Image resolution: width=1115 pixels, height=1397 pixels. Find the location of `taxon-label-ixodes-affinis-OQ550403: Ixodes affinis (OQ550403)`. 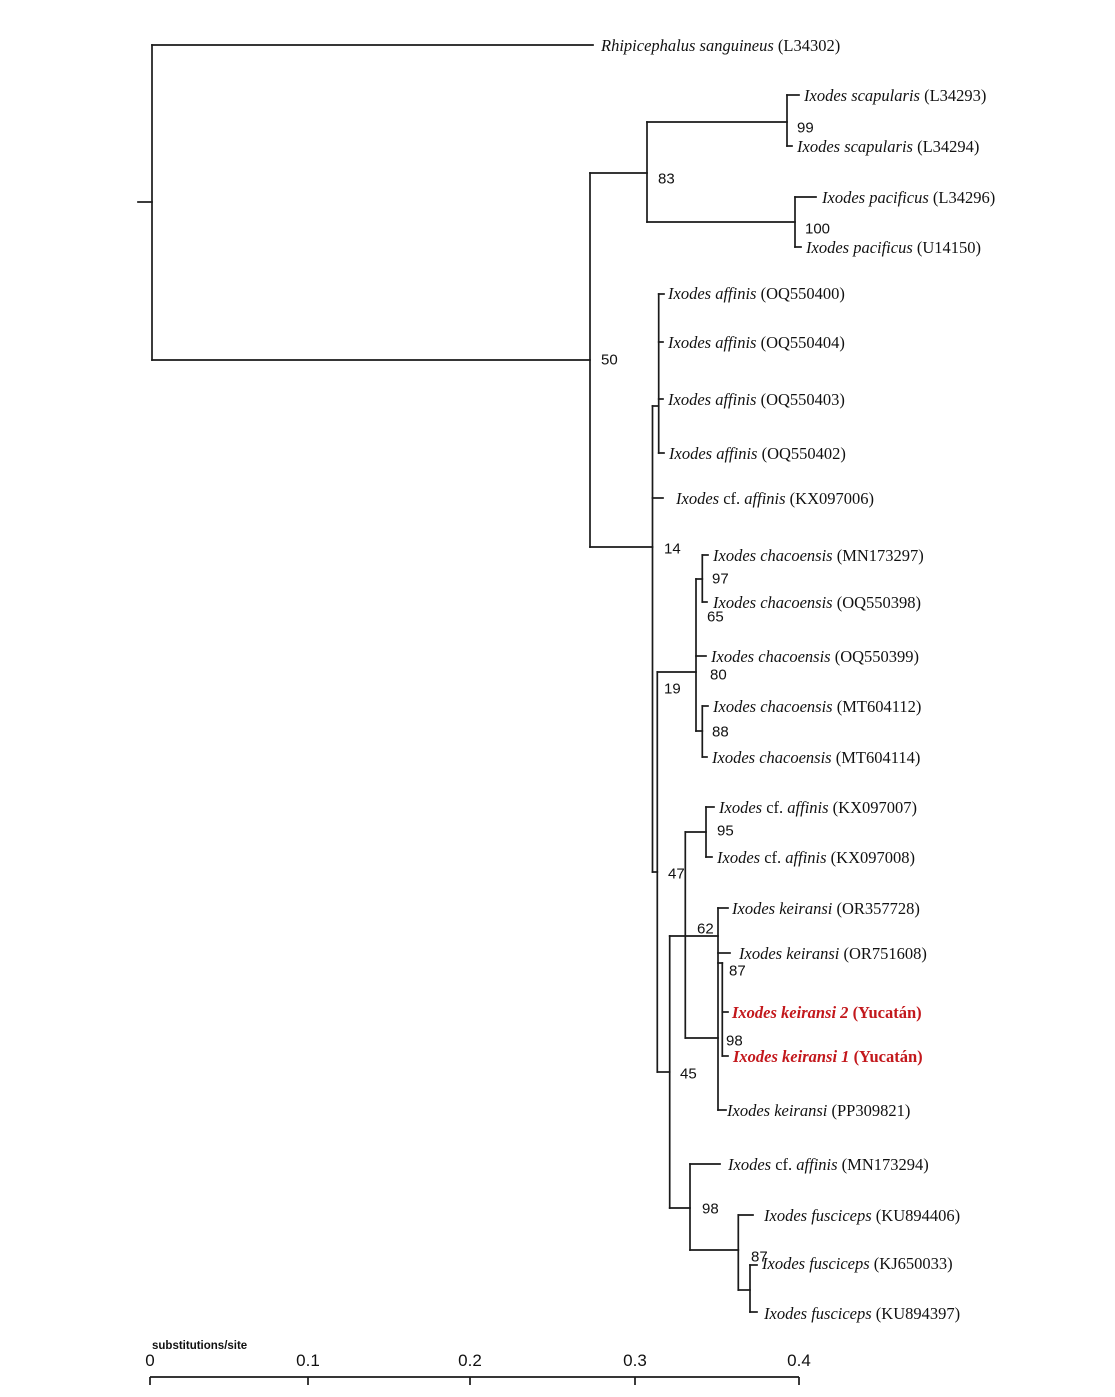

taxon-label-ixodes-affinis-OQ550403: Ixodes affinis (OQ550403) is located at coordinates (756, 399).